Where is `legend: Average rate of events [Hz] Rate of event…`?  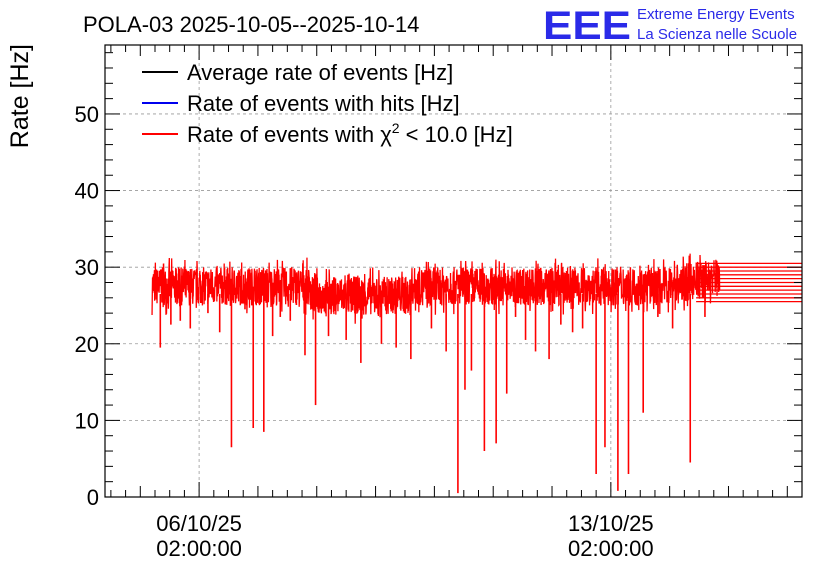
legend: Average rate of events [Hz] Rate of event… is located at coordinates (327, 103).